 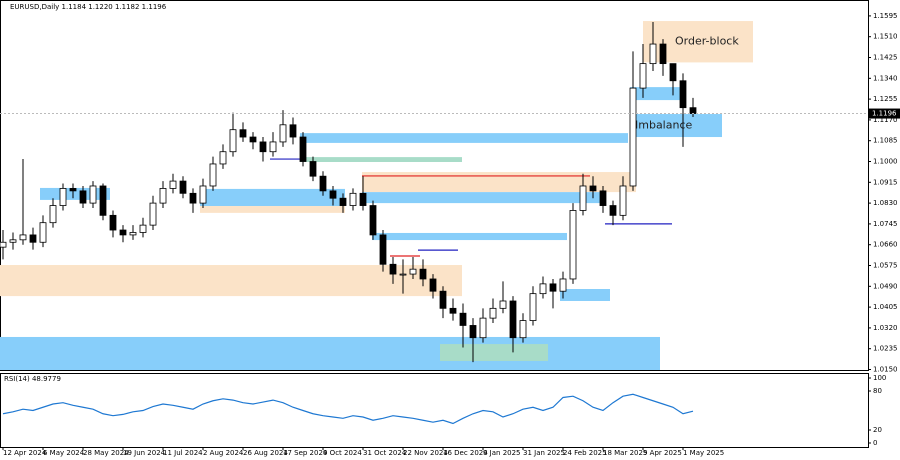 What do you see at coordinates (265, 453) in the screenshot?
I see `x-tick-label: 26 Aug 2024` at bounding box center [265, 453].